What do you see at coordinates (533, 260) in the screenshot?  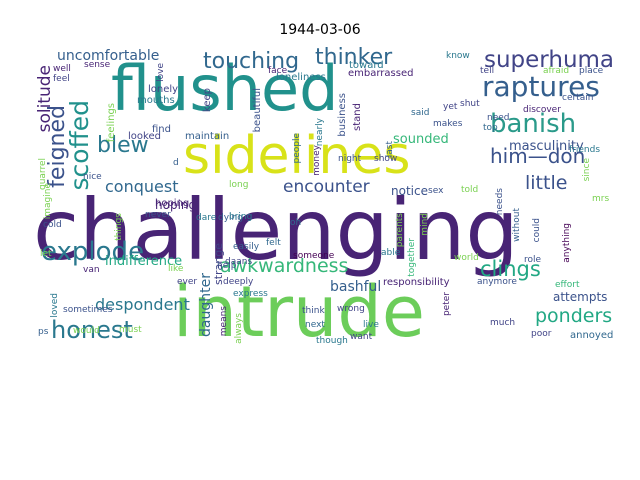 I see `cloud-word: role` at bounding box center [533, 260].